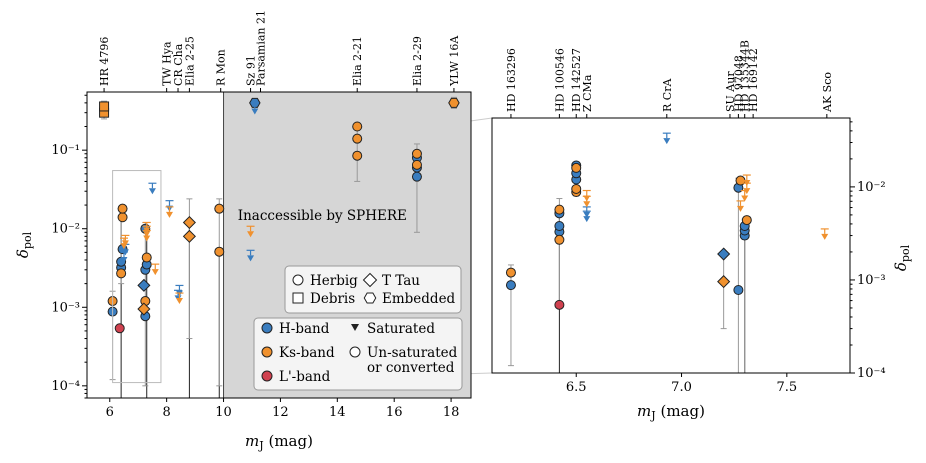  Describe the element at coordinates (279, 442) in the screenshot. I see `left-xlabel: mJ (mag)` at that location.